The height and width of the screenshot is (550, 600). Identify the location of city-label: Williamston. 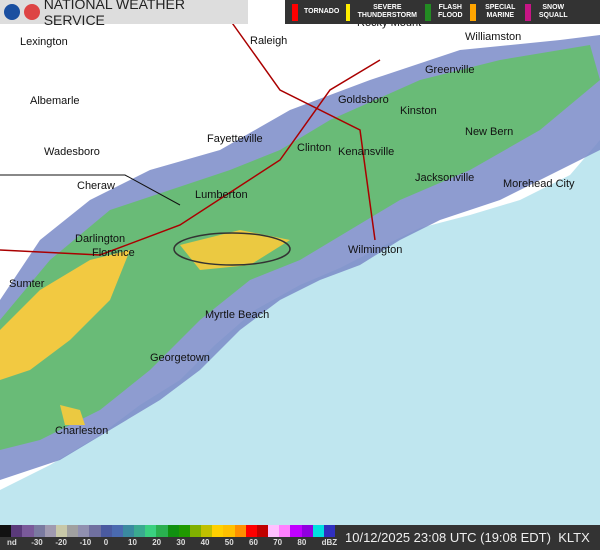
(493, 37).